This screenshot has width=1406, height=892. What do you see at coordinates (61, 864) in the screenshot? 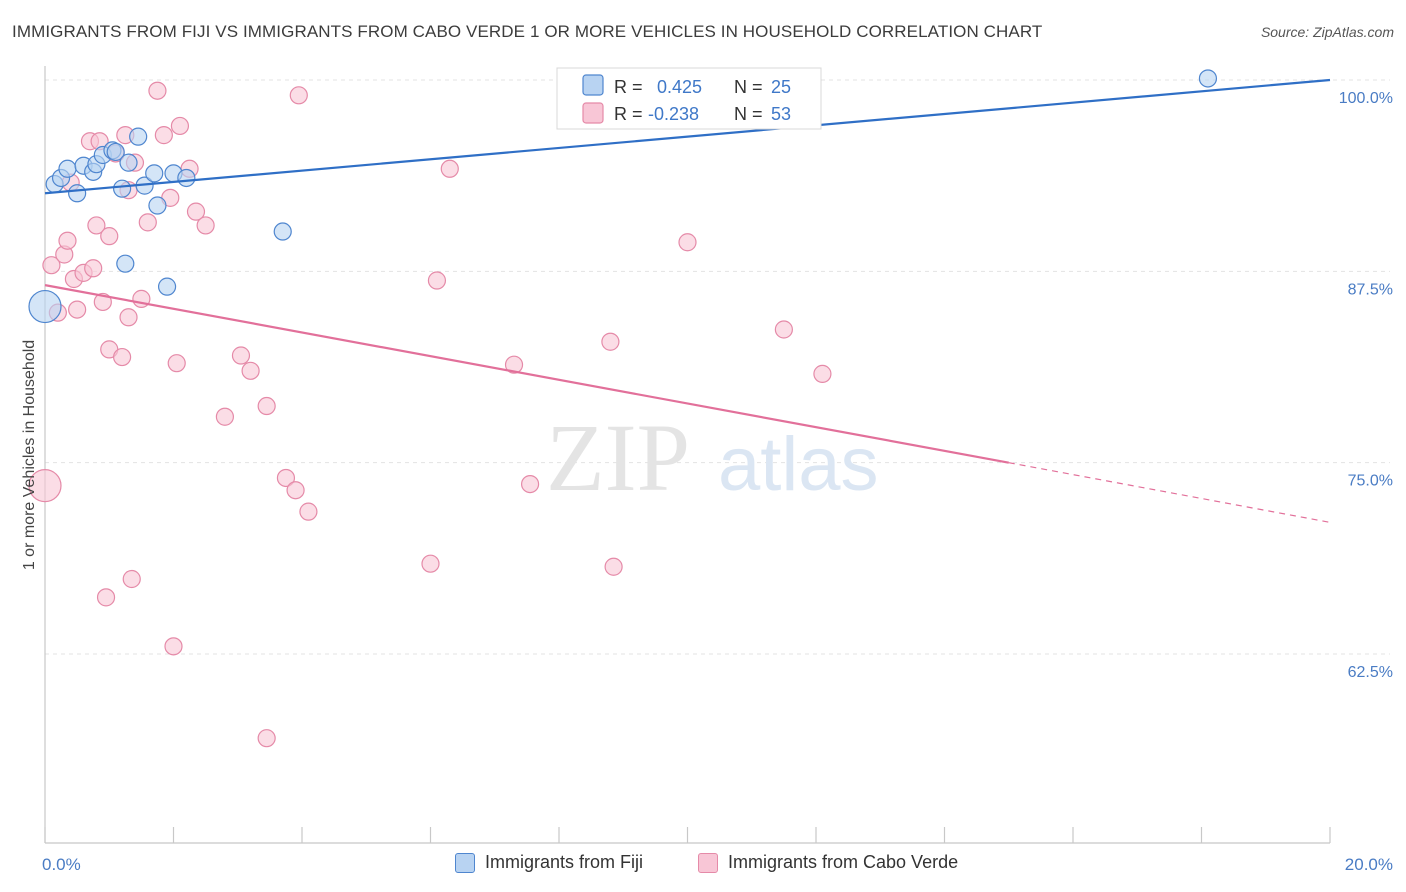
I see `x-tick-label-0: 0.0%` at bounding box center [61, 864].